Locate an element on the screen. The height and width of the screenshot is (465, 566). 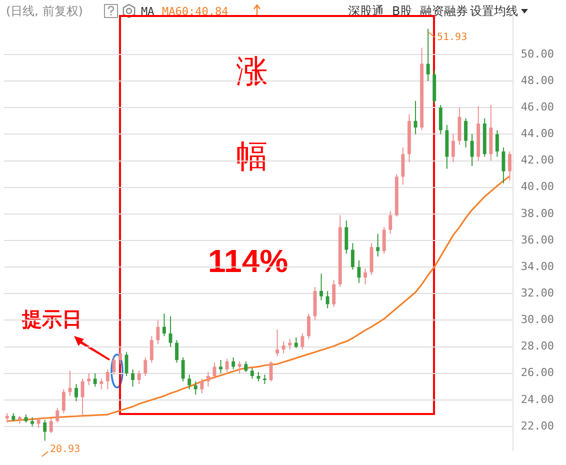
annotation: 114% is located at coordinates (248, 261).